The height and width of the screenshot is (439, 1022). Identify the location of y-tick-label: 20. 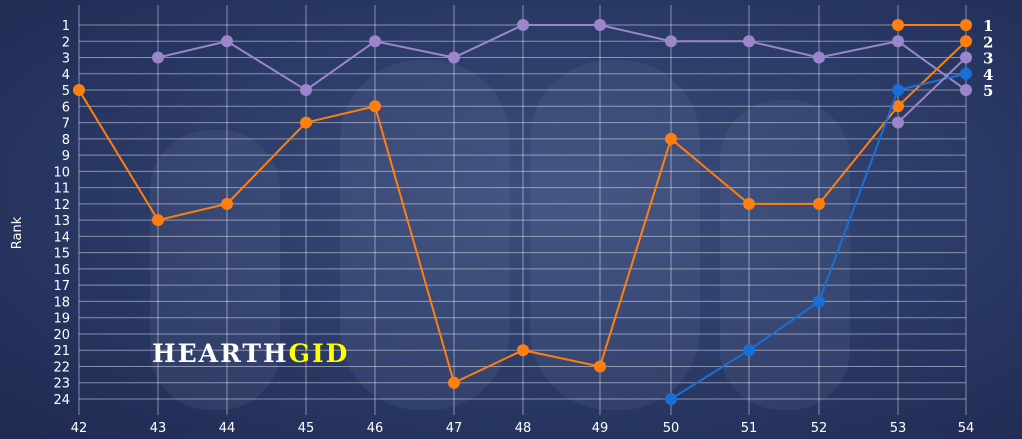
(61, 335).